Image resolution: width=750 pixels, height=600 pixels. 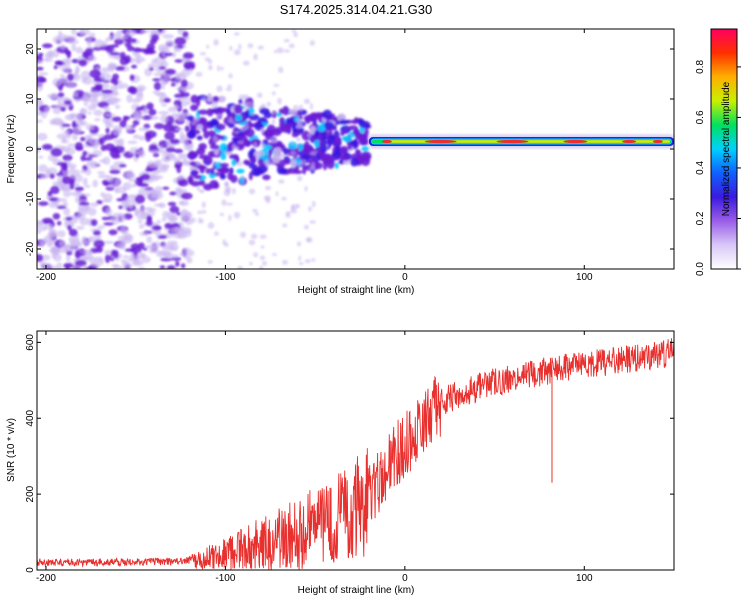 I want to click on colorbar-tick-label: 0.2, so click(x=700, y=218).